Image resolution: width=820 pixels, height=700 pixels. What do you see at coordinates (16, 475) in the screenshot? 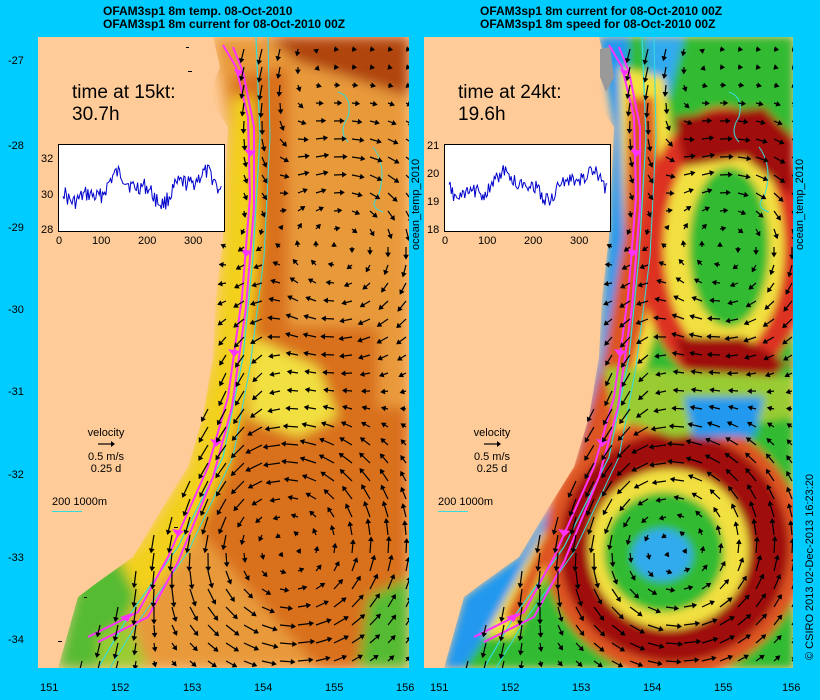
I see `lat-tick: -32` at bounding box center [16, 475].